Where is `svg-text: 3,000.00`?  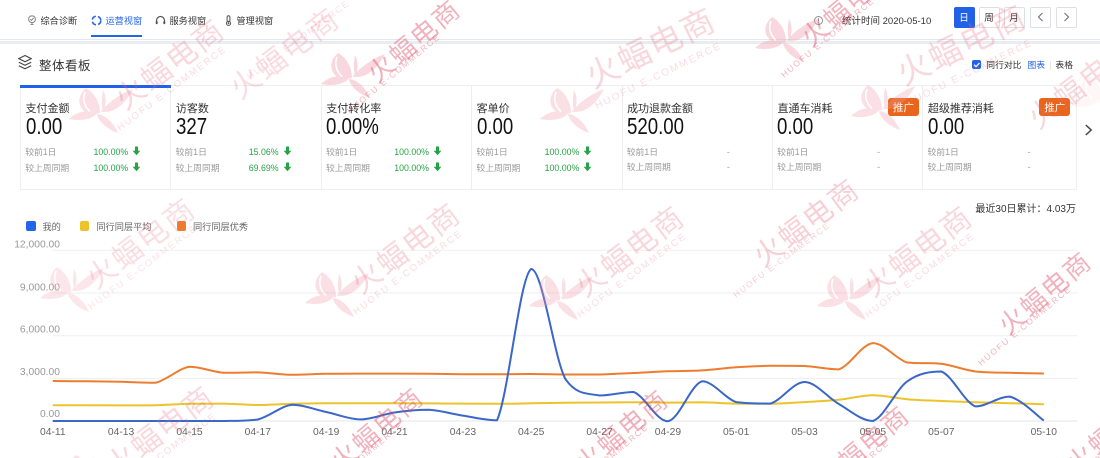 svg-text: 3,000.00 is located at coordinates (40, 372).